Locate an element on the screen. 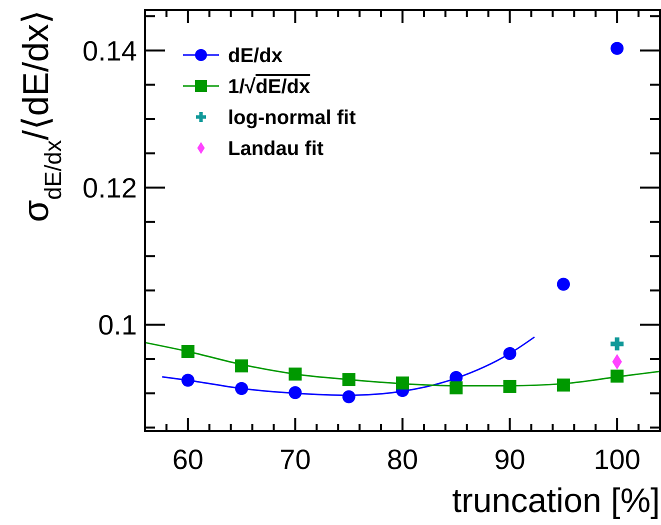  legend-label: Landau fit is located at coordinates (276, 149).